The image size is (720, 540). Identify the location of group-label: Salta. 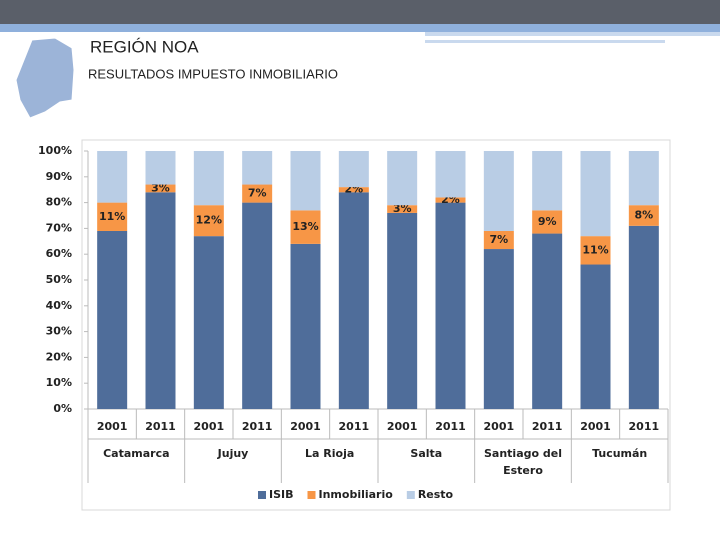
(426, 453).